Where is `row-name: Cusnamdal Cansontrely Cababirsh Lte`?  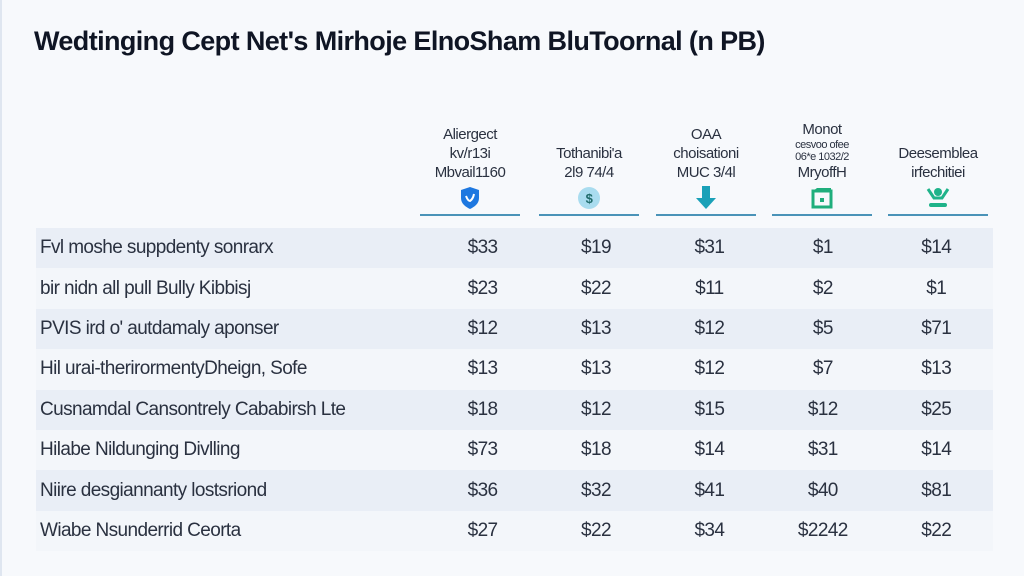
row-name: Cusnamdal Cansontrely Cababirsh Lte is located at coordinates (193, 409).